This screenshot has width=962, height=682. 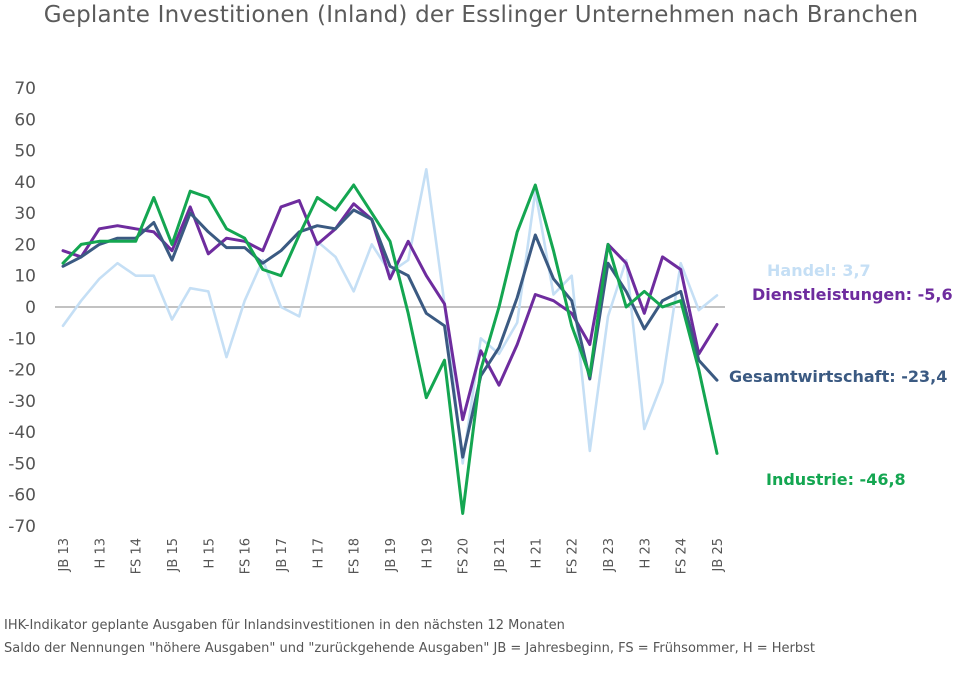 I want to click on x-tick-label: JB 21, so click(x=500, y=555).